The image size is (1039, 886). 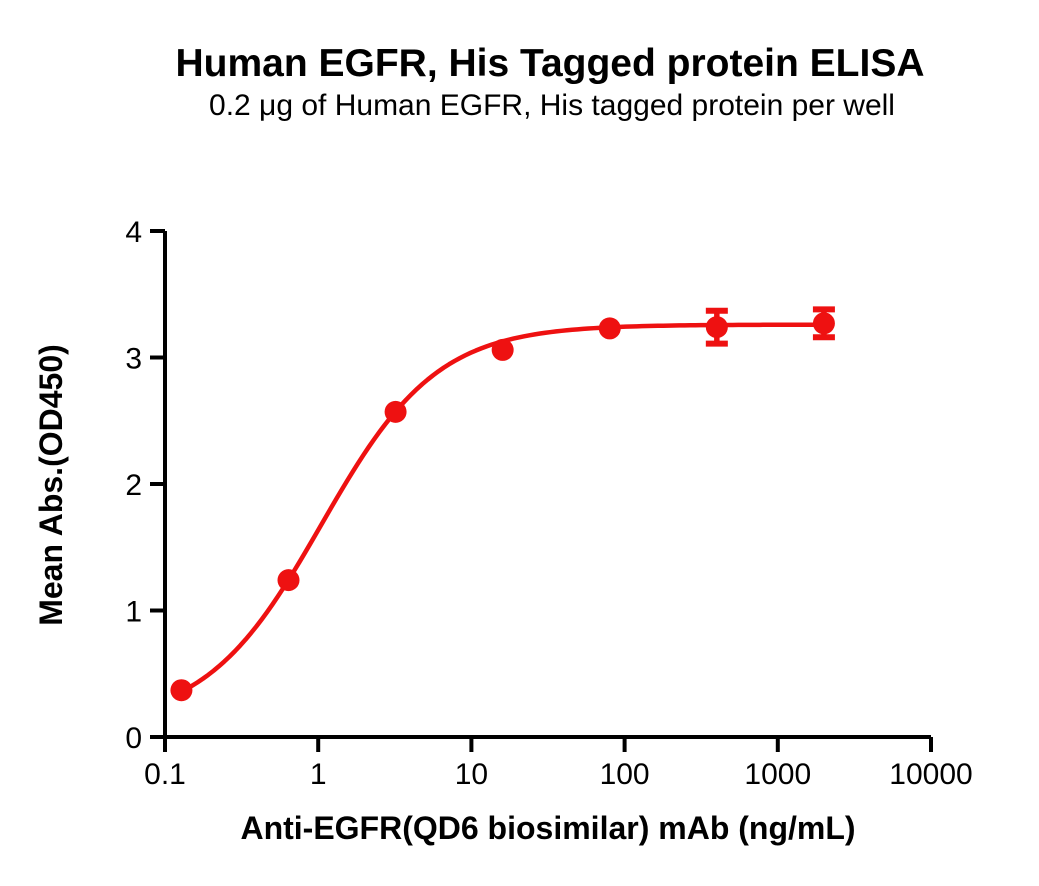 I want to click on x-tick-label: 10000, so click(x=930, y=774).